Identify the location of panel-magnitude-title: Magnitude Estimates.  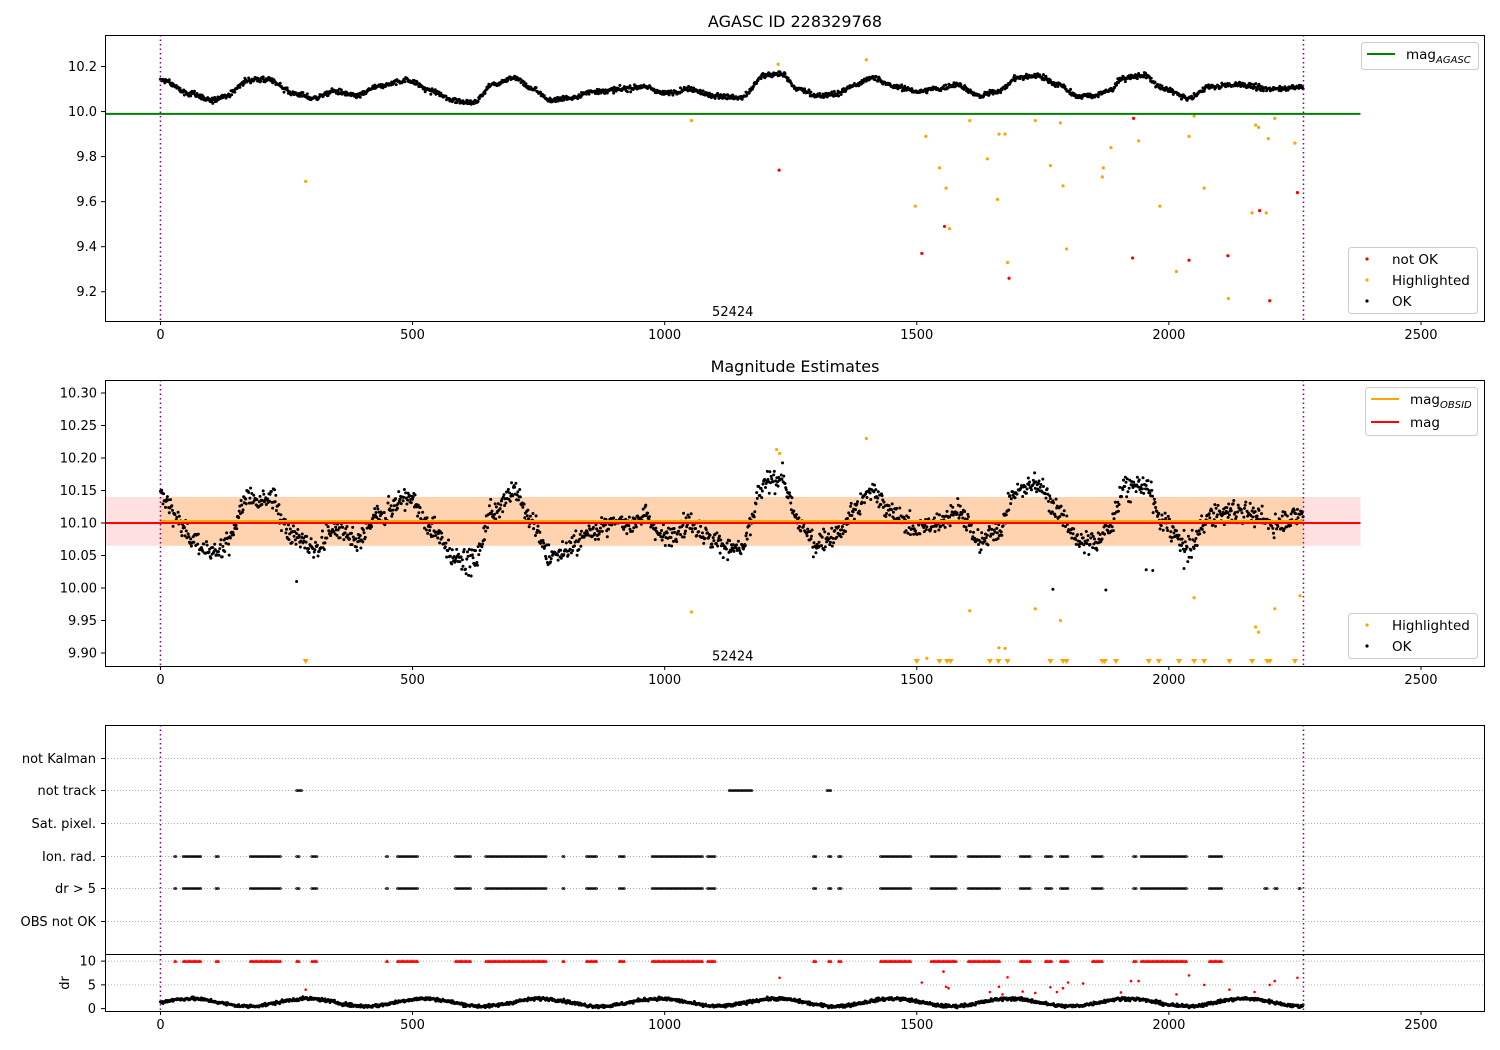
(795, 366).